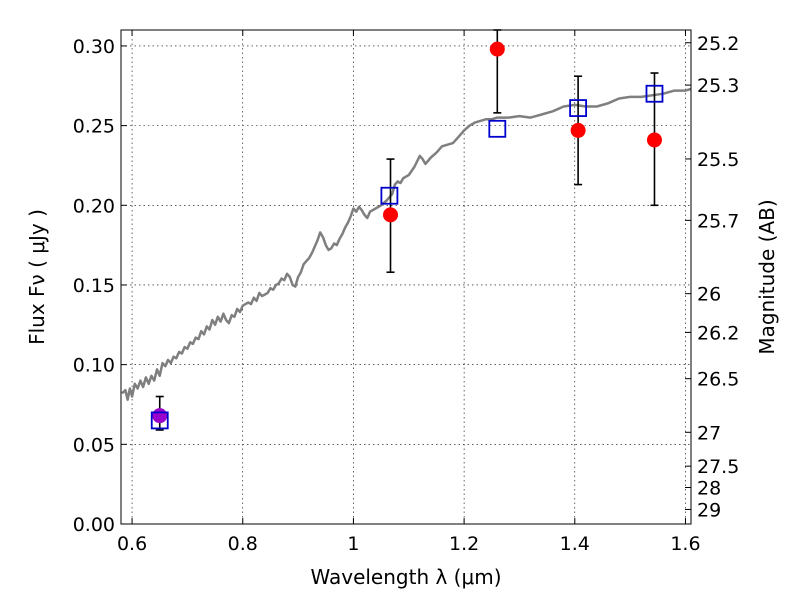  What do you see at coordinates (767, 276) in the screenshot?
I see `y2-axis-label: Magnitude (AB)` at bounding box center [767, 276].